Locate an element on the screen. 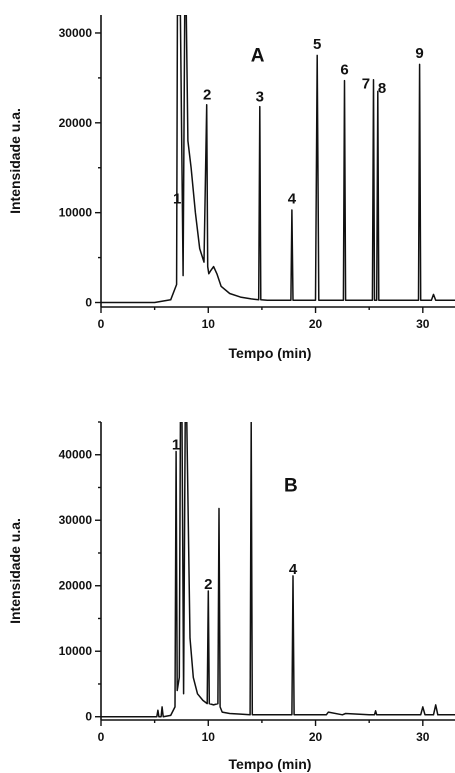 This screenshot has width=455, height=773. panel-letter: B is located at coordinates (291, 485).